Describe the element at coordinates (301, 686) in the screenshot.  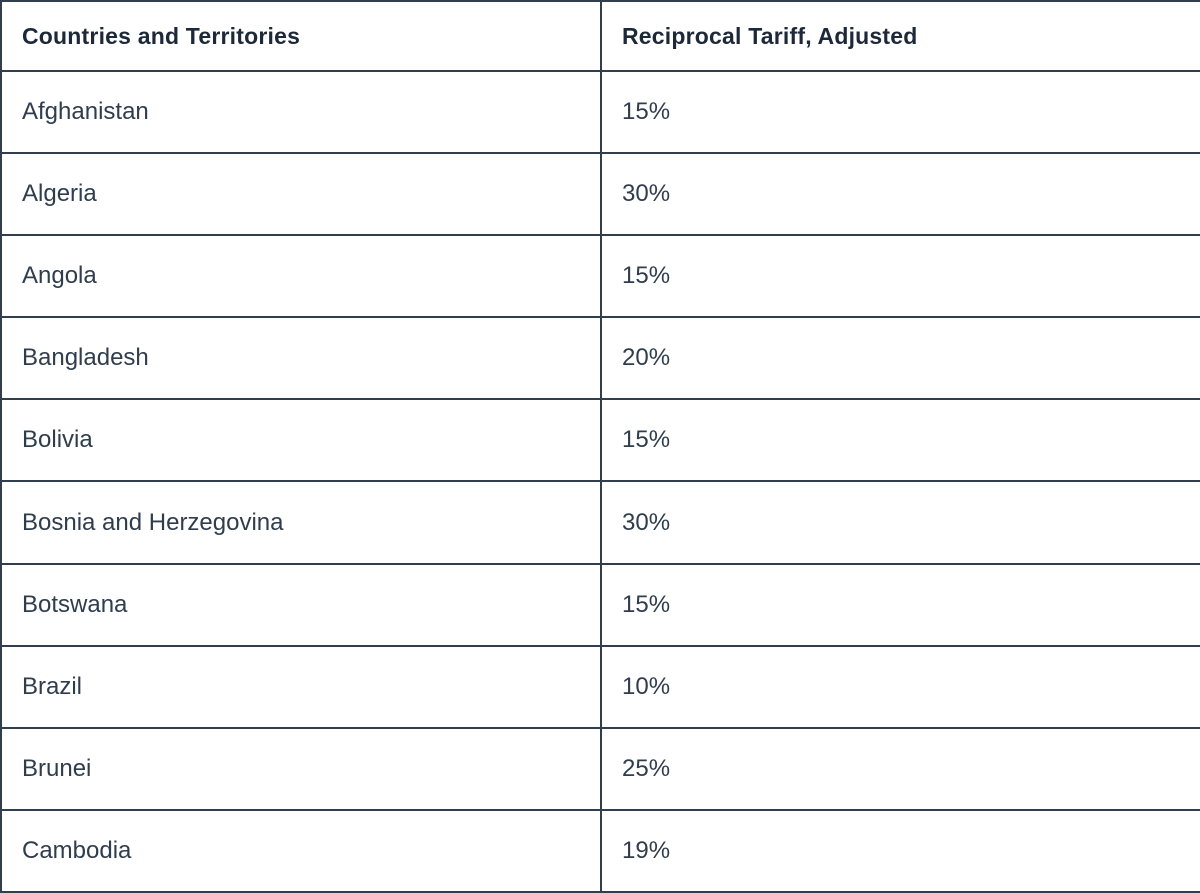
I see `country-cell: Brazil` at that location.